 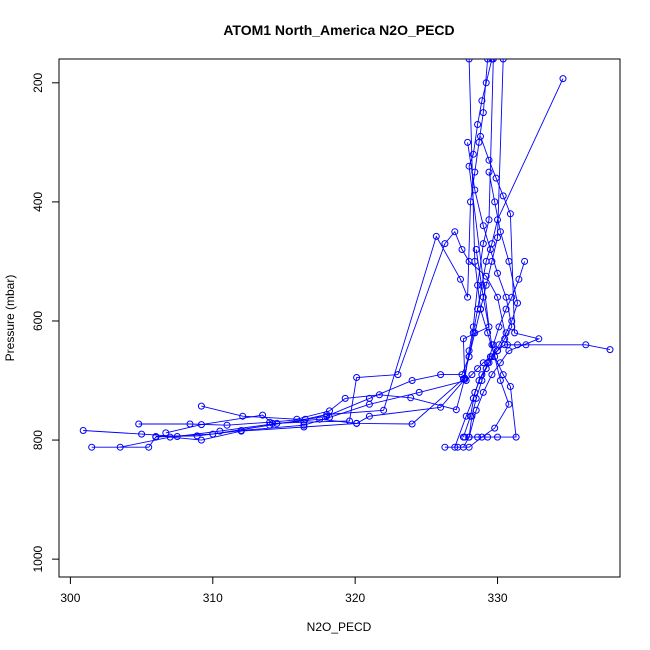 I want to click on x-axis-label: N2O_PECD, so click(x=339, y=627).